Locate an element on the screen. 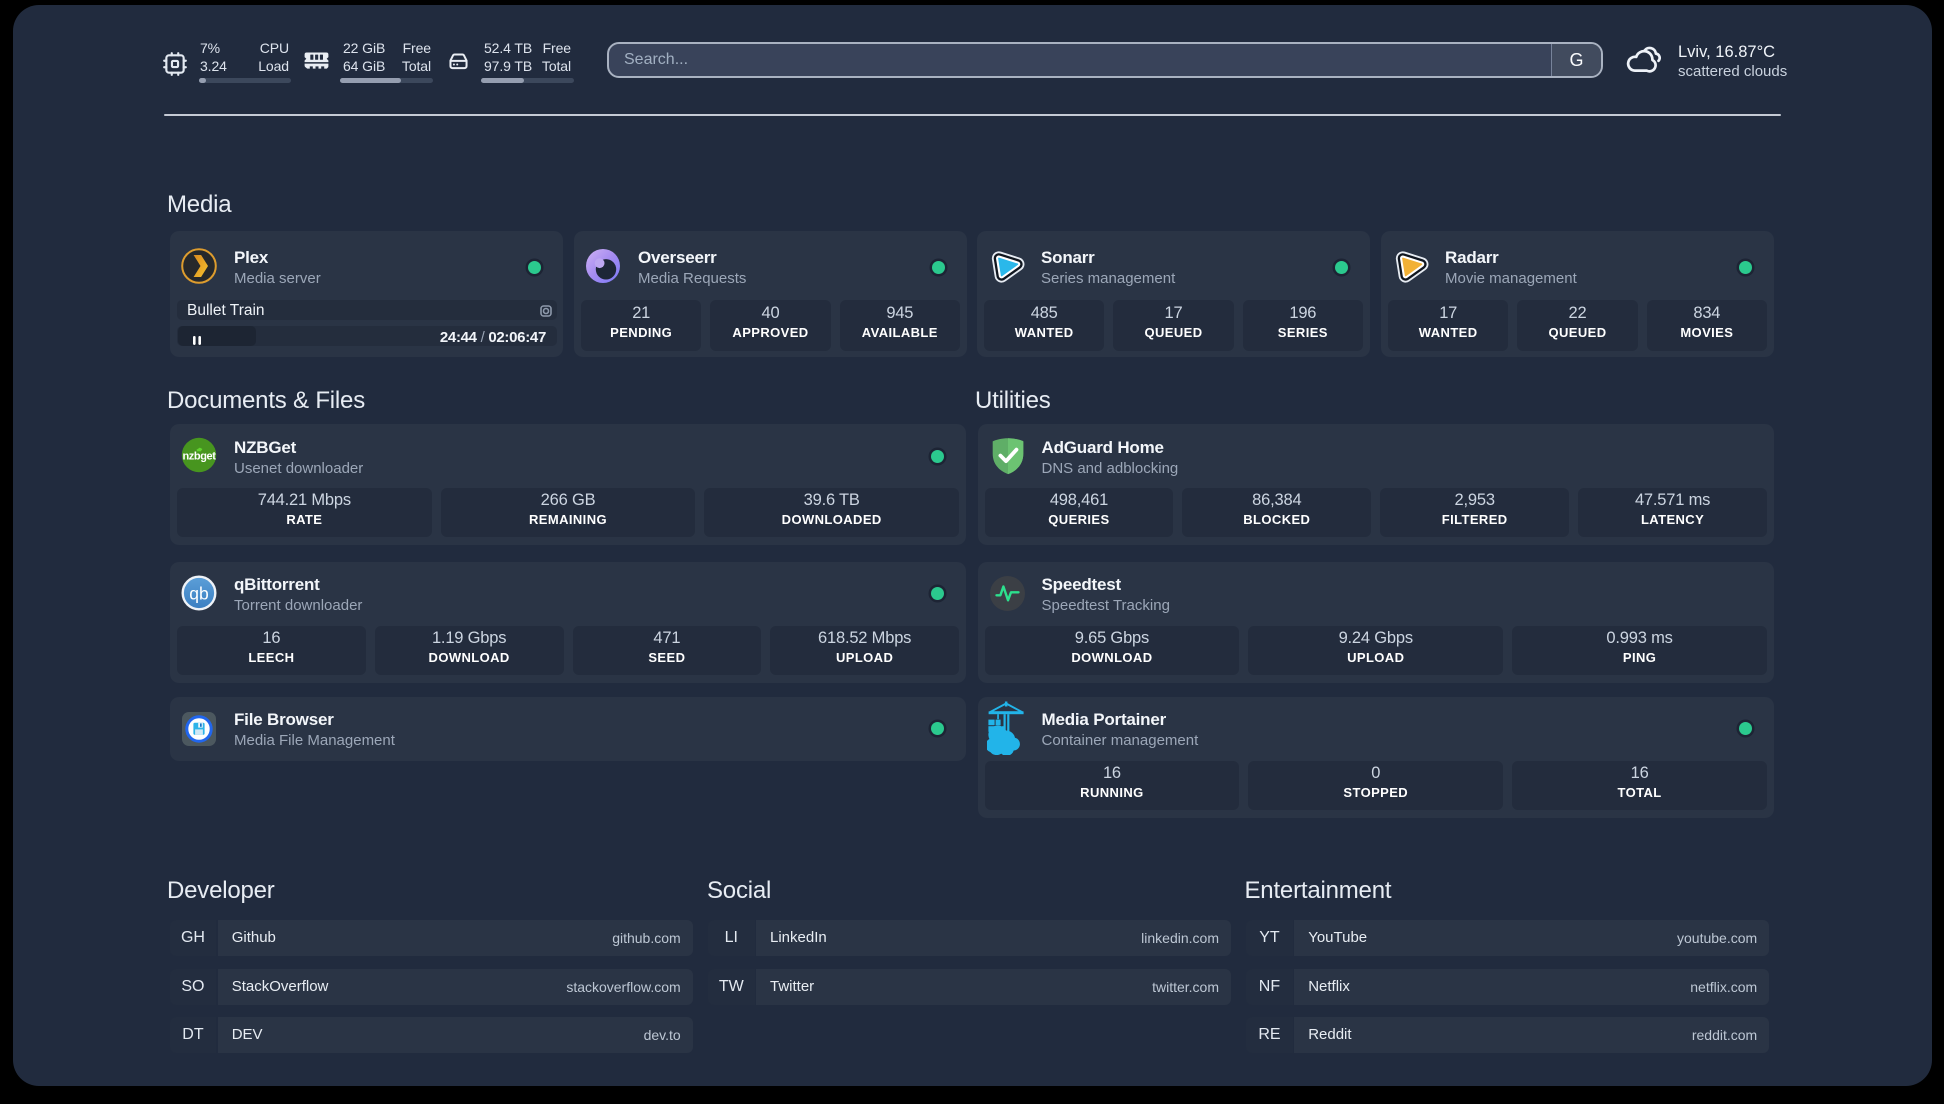 Image resolution: width=1944 pixels, height=1104 pixels. svg-text: nzbget is located at coordinates (199, 457).